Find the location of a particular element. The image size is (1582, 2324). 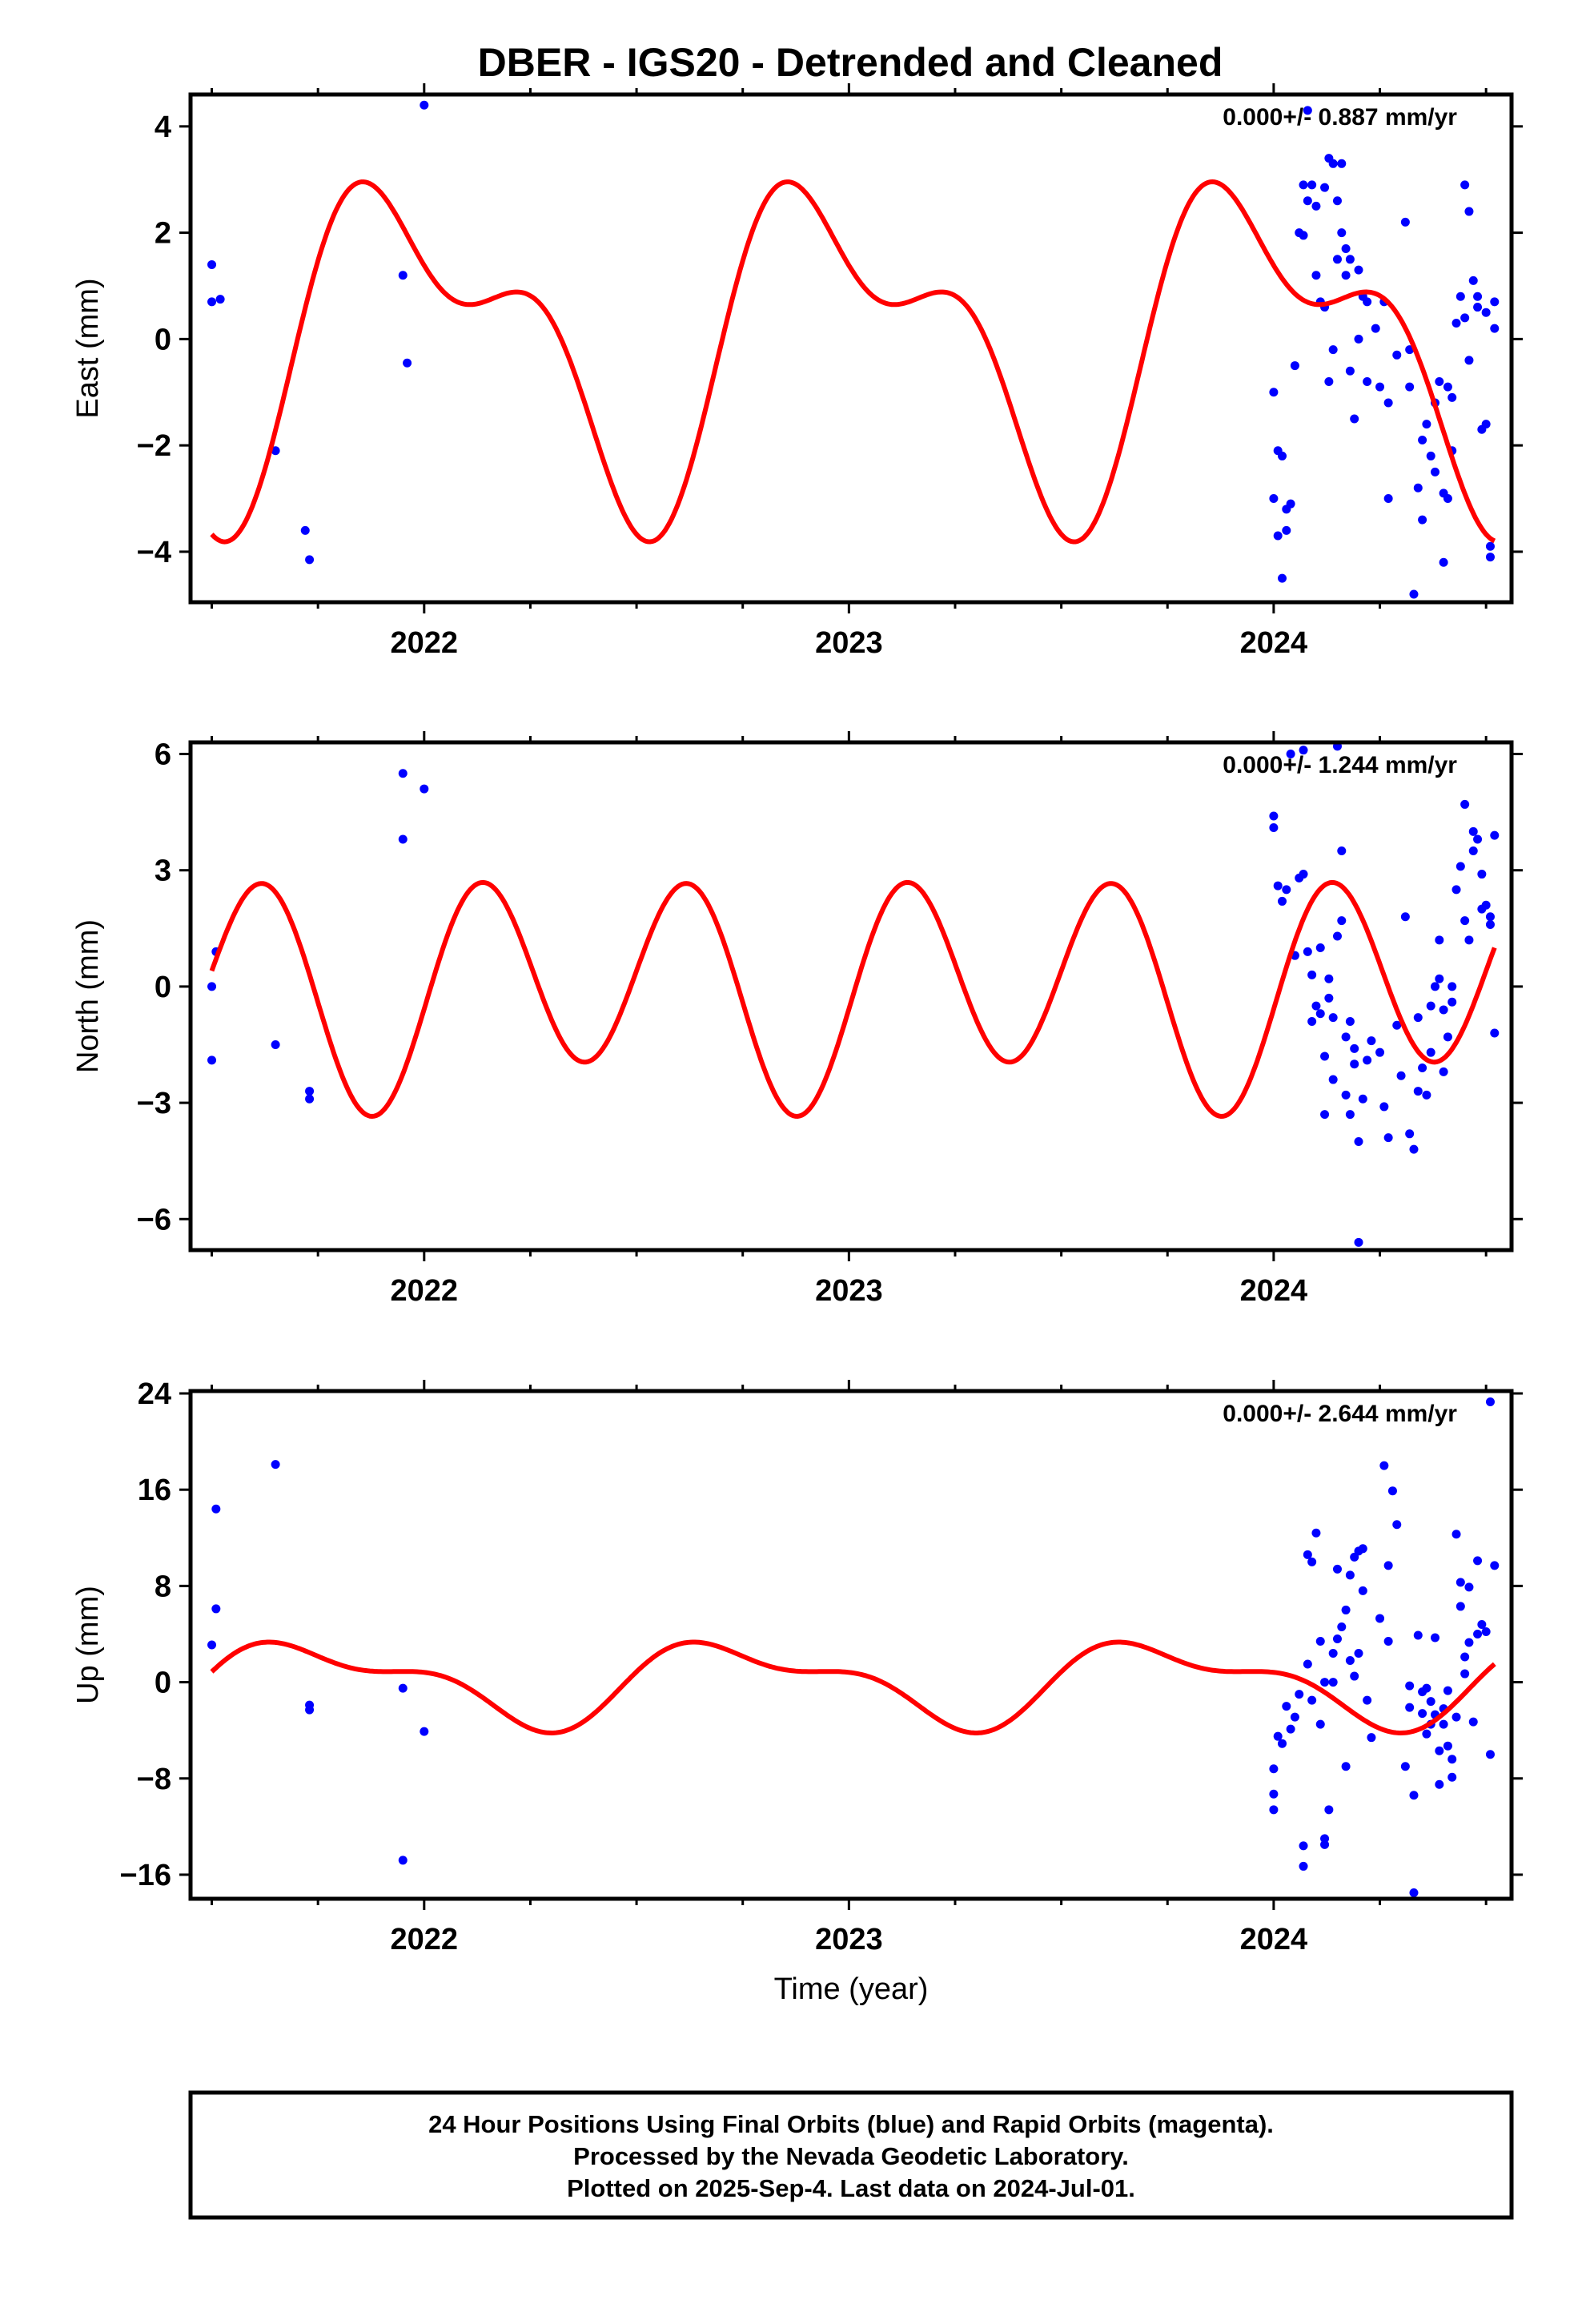

rate-label: 0.000+/- 0.887 mm/yr is located at coordinates (1340, 118).